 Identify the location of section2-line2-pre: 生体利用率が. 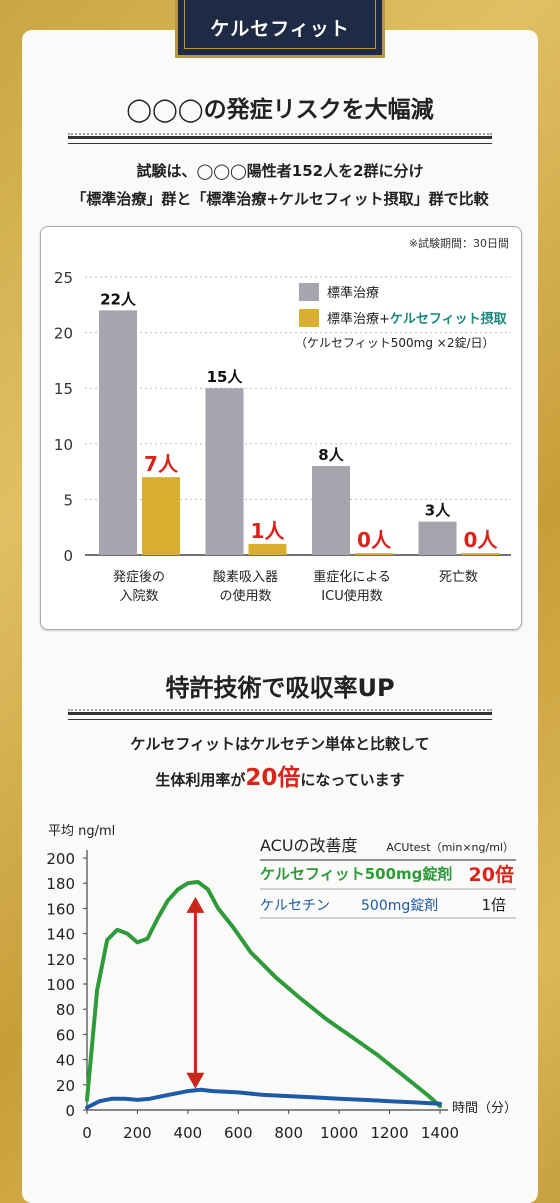
(200, 780).